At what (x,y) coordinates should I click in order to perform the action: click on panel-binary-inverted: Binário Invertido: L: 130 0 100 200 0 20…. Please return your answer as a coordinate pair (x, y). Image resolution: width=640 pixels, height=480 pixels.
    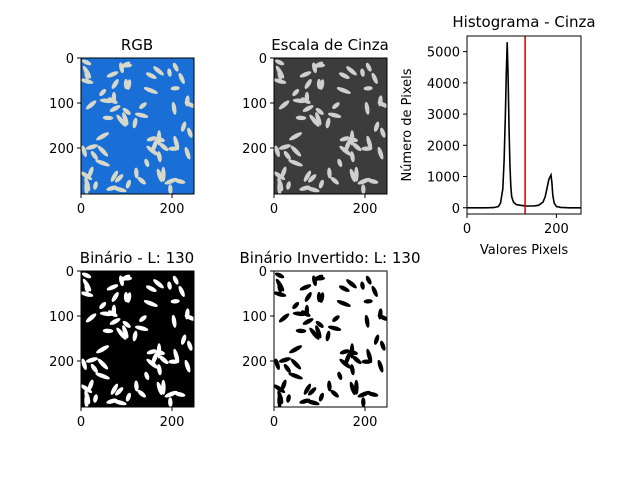
    Looking at the image, I should click on (329, 339).